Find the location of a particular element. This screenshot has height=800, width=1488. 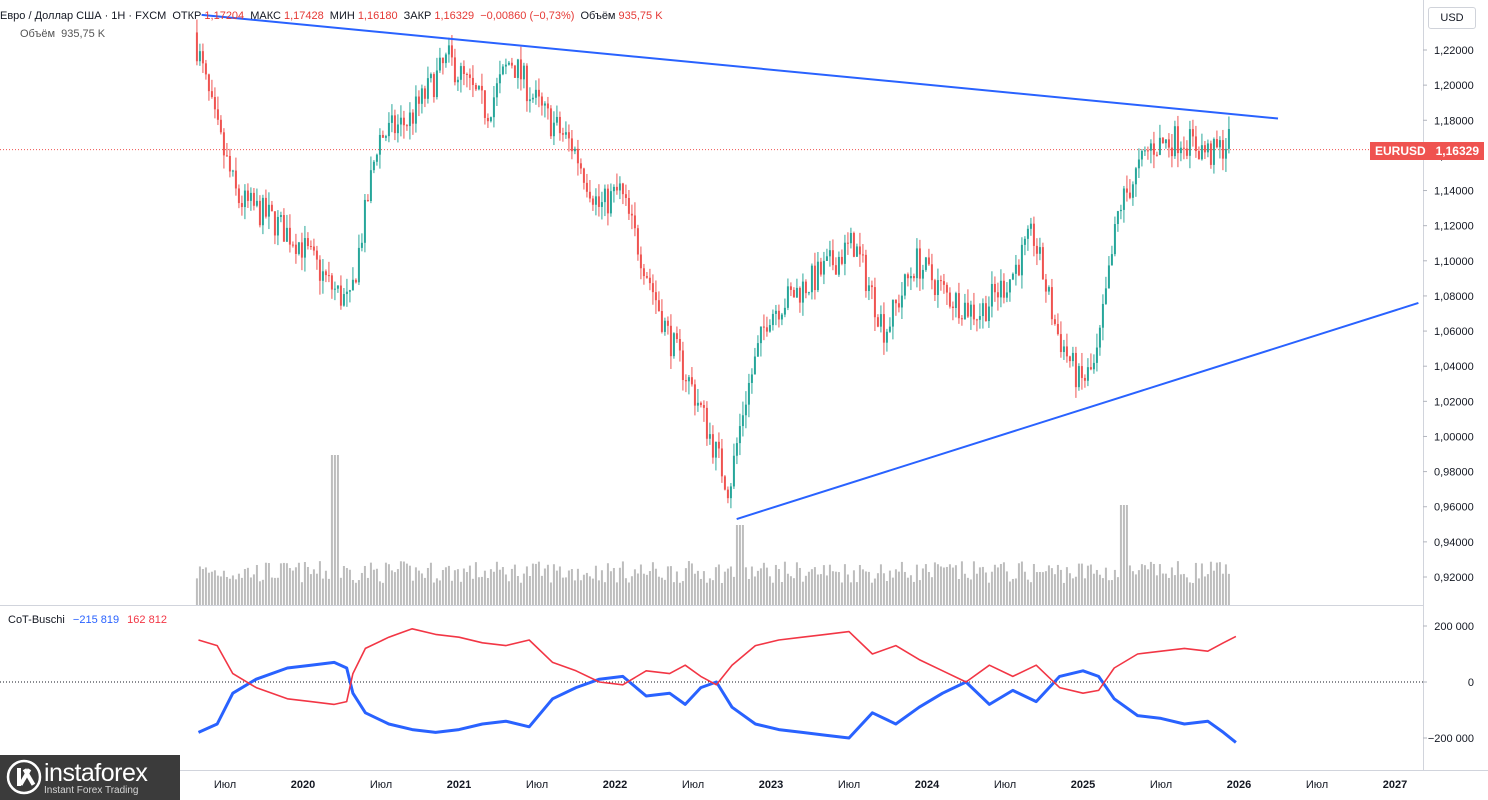

price-tick-label: 0,98000 is located at coordinates (1454, 473).